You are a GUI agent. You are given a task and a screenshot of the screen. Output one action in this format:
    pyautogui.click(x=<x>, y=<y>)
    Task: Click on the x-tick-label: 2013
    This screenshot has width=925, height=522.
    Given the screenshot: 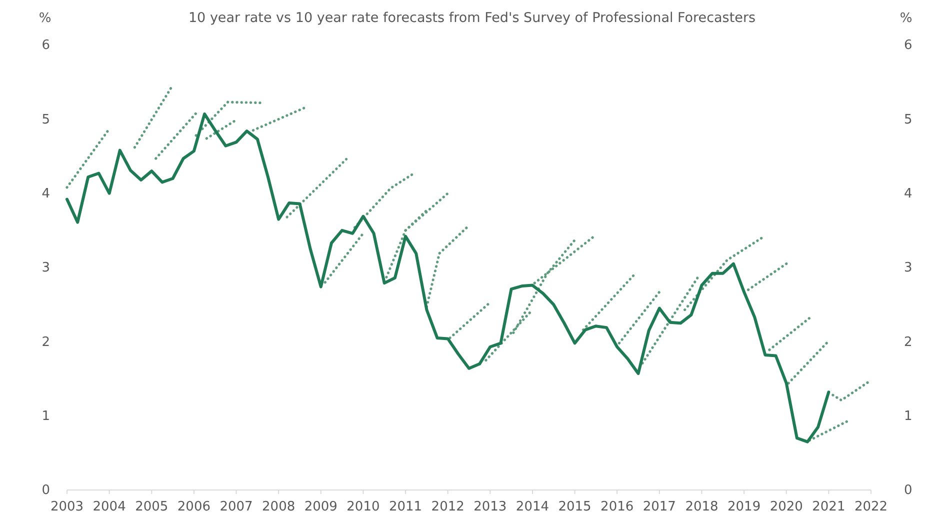 What is the action you would take?
    pyautogui.click(x=490, y=507)
    